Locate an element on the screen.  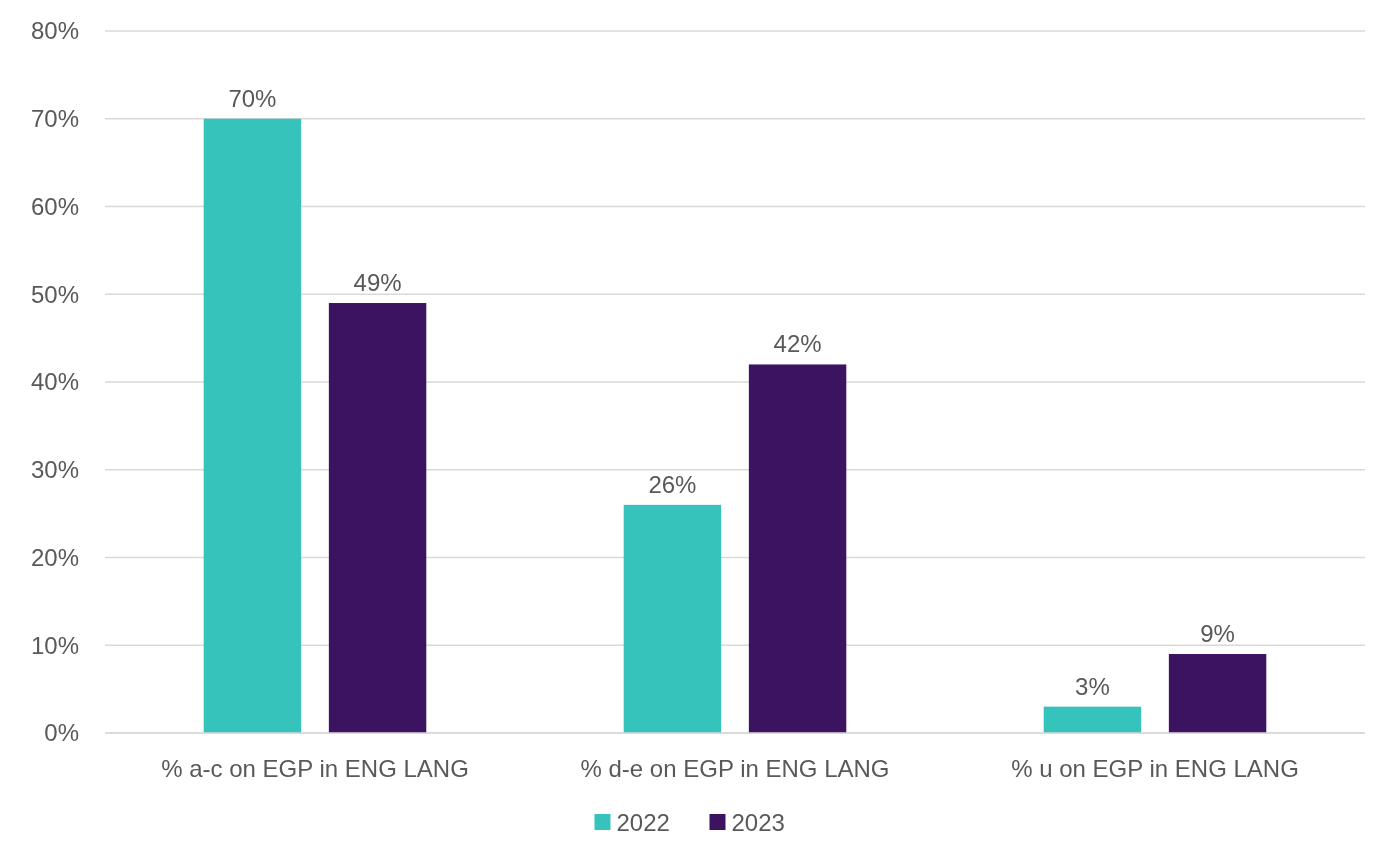
data-label: 9% is located at coordinates (1217, 634).